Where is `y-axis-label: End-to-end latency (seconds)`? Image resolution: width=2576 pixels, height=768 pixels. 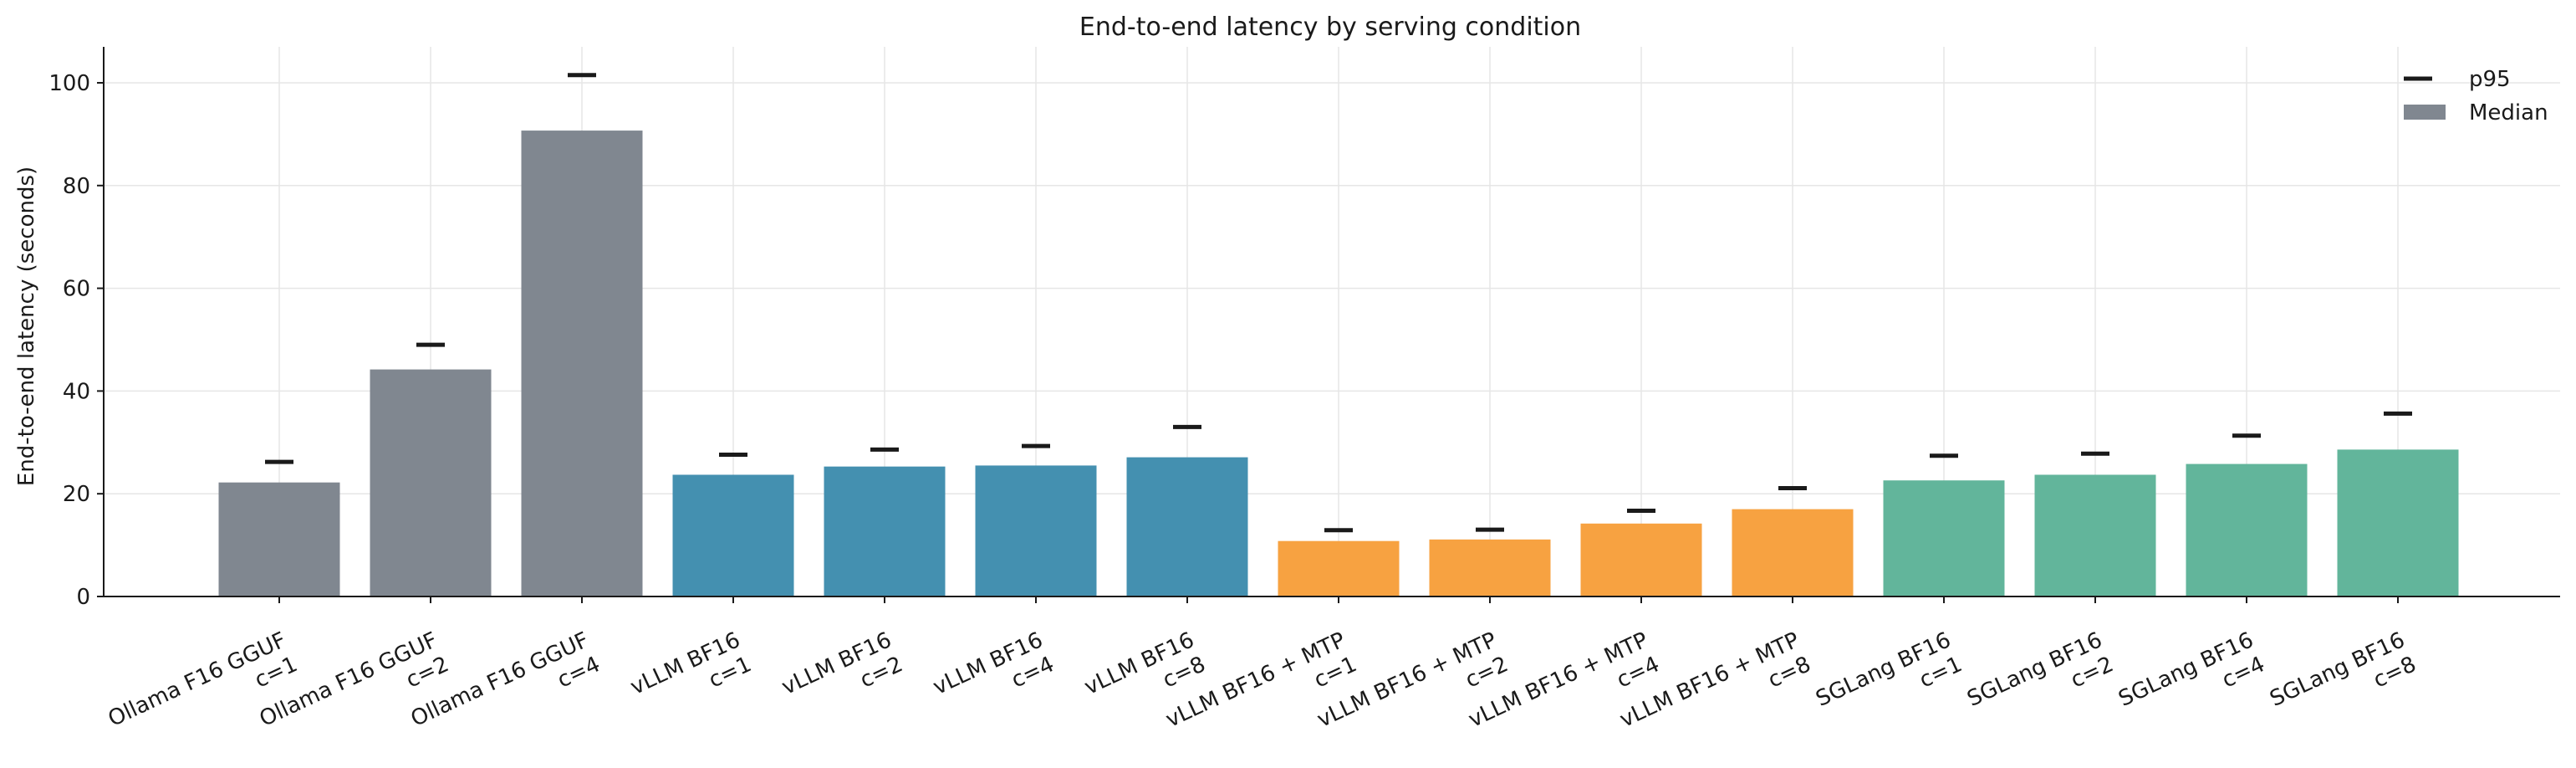 y-axis-label: End-to-end latency (seconds) is located at coordinates (27, 326).